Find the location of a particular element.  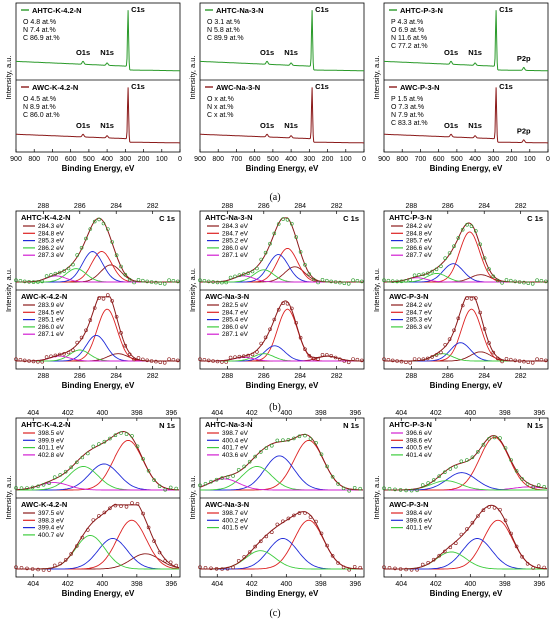

legend-entry: 284.3 eV is located at coordinates (235, 226).